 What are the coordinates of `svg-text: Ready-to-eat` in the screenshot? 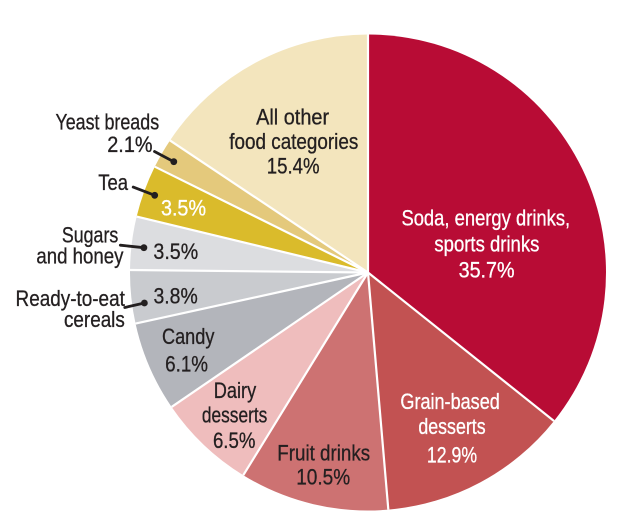 It's located at (70, 298).